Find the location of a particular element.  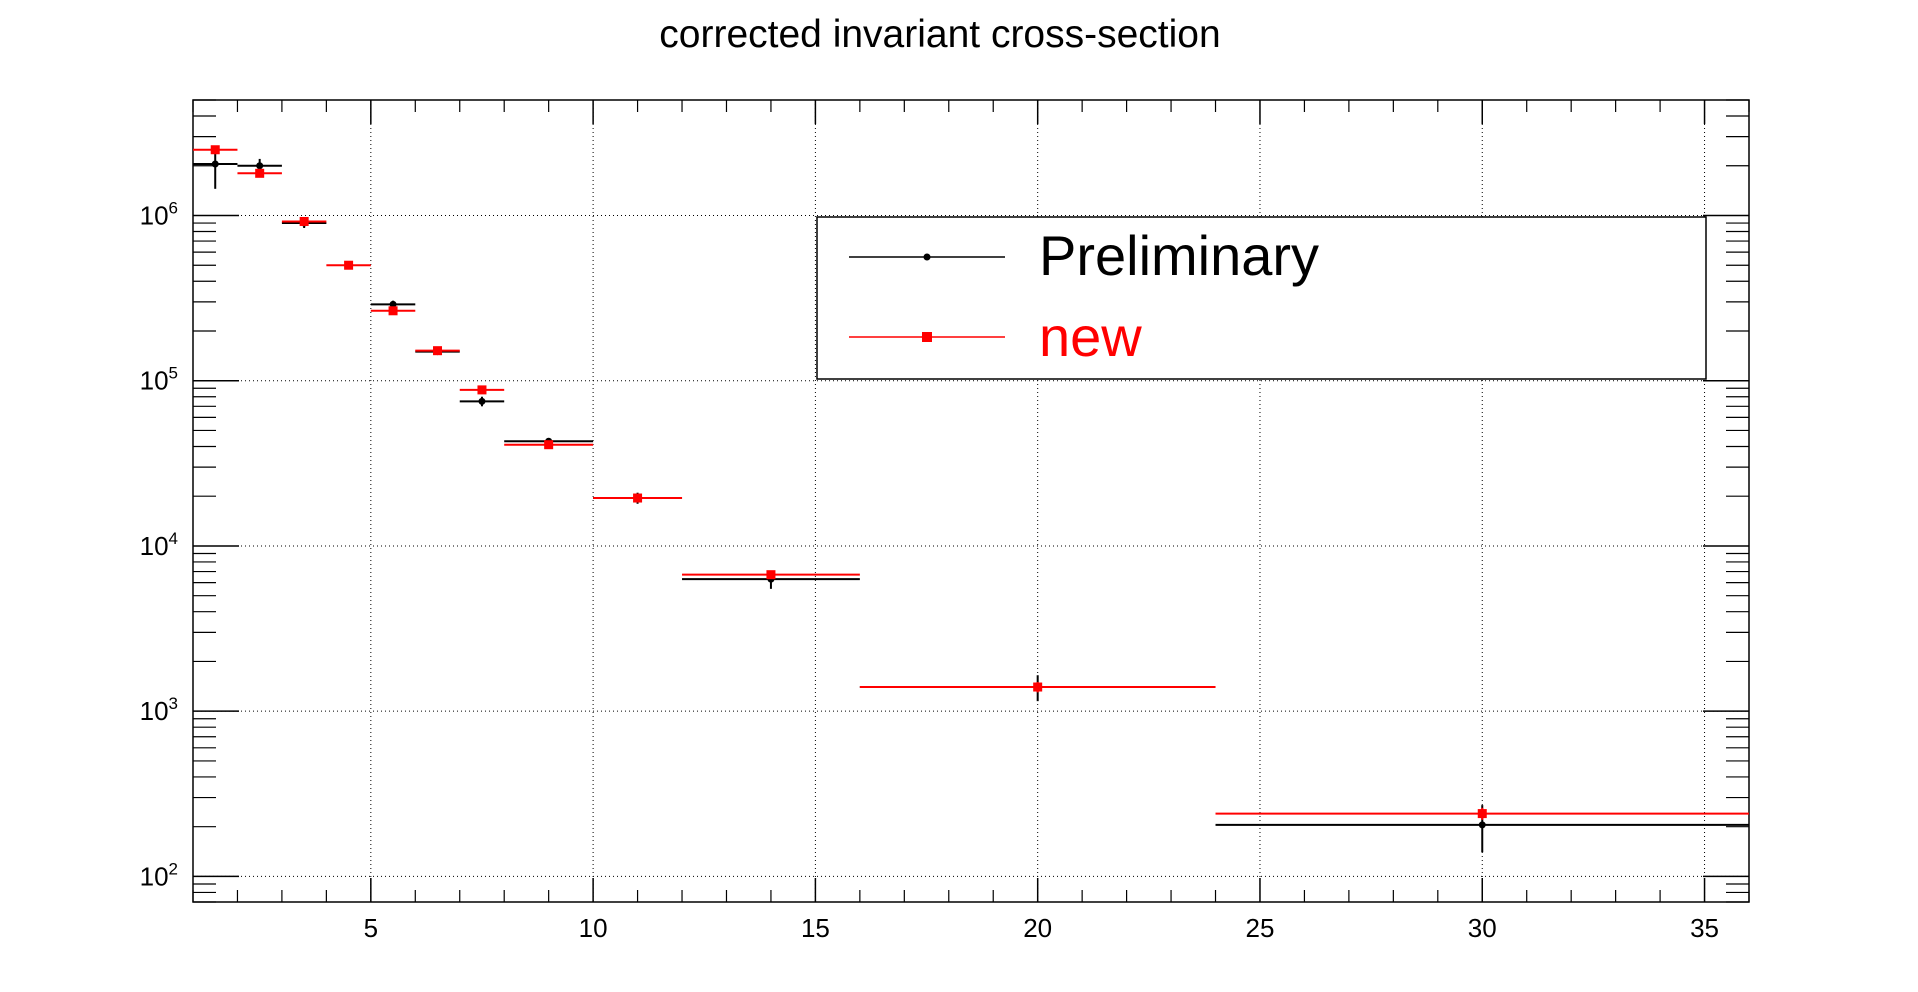

x-tick-label: 25 is located at coordinates (1260, 928).